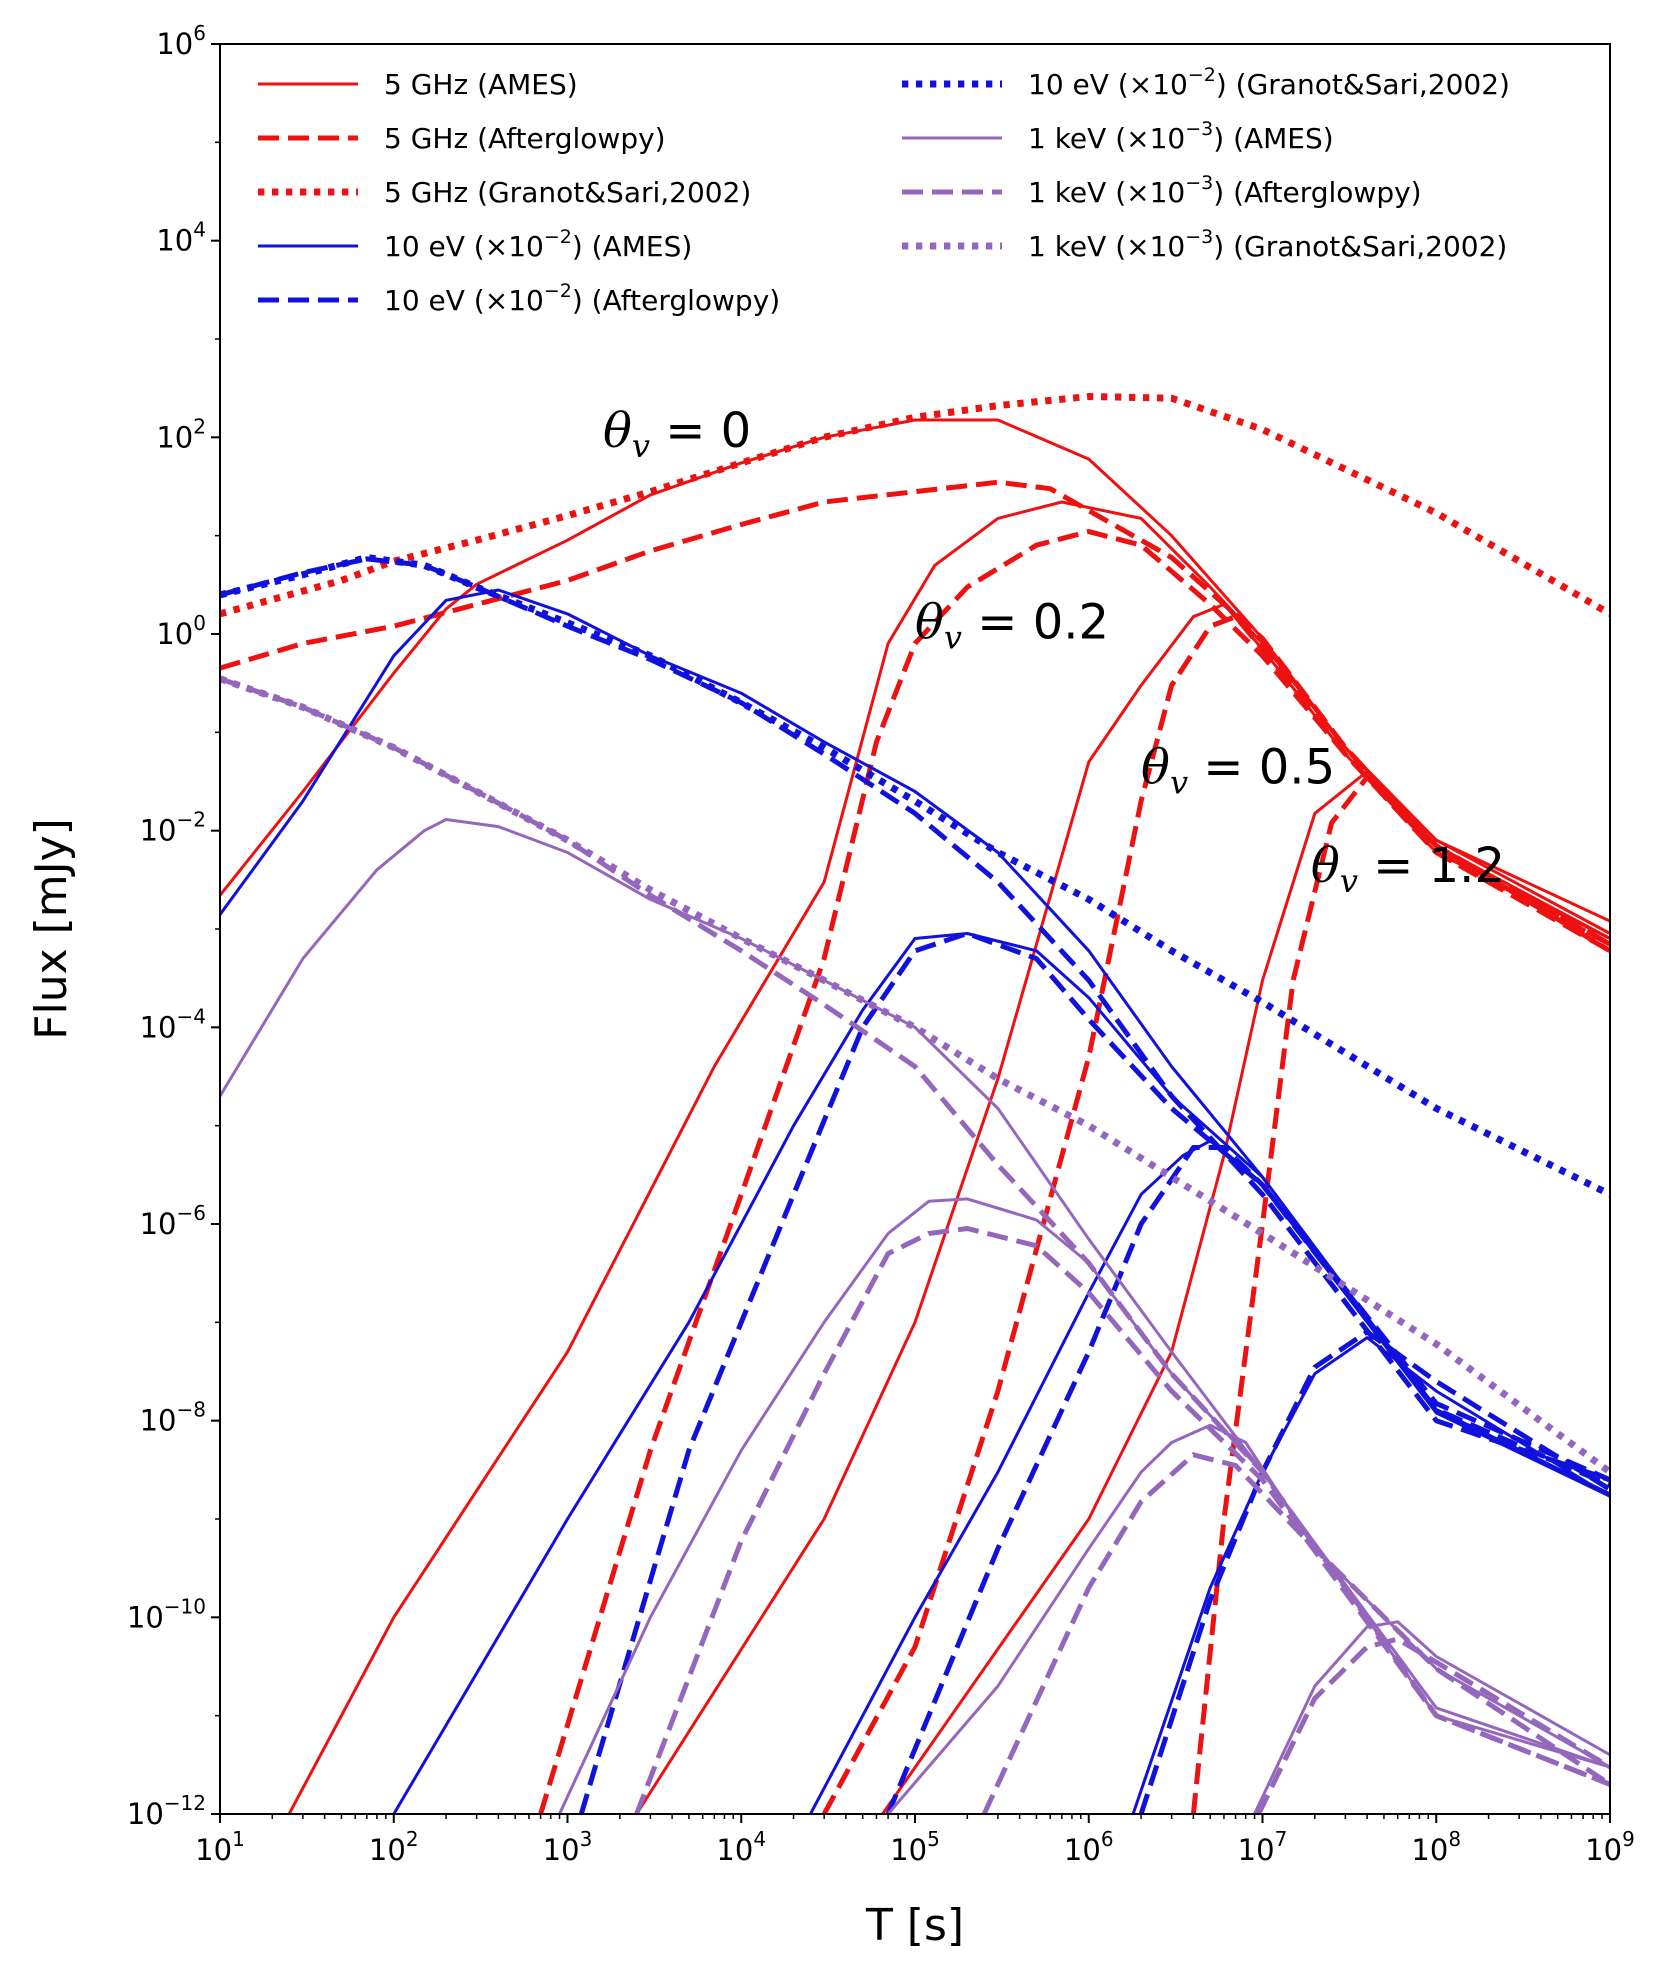 The width and height of the screenshot is (1661, 1963). What do you see at coordinates (1238, 771) in the screenshot?
I see `theta-annotation: θv = 0.5` at bounding box center [1238, 771].